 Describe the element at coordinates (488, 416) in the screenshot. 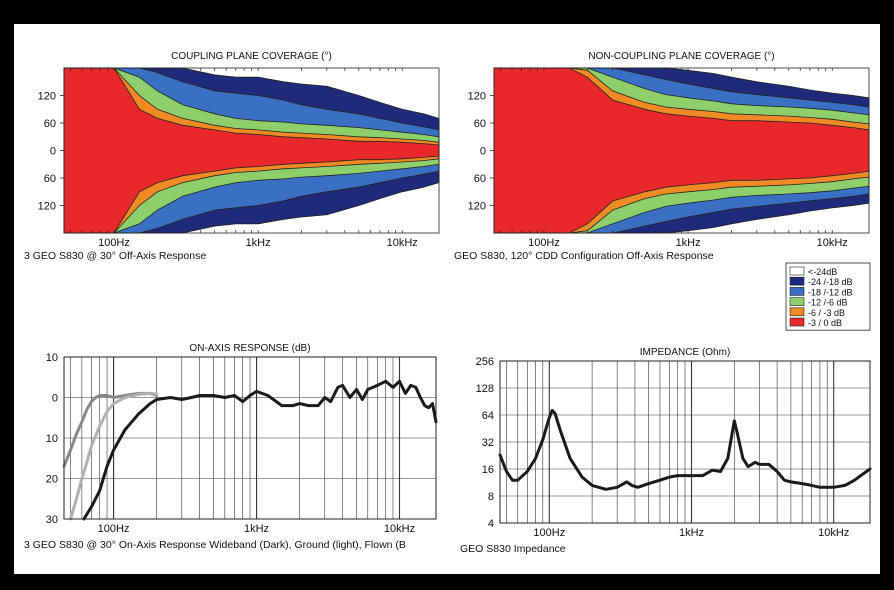

I see `y-tick-label: 64` at that location.